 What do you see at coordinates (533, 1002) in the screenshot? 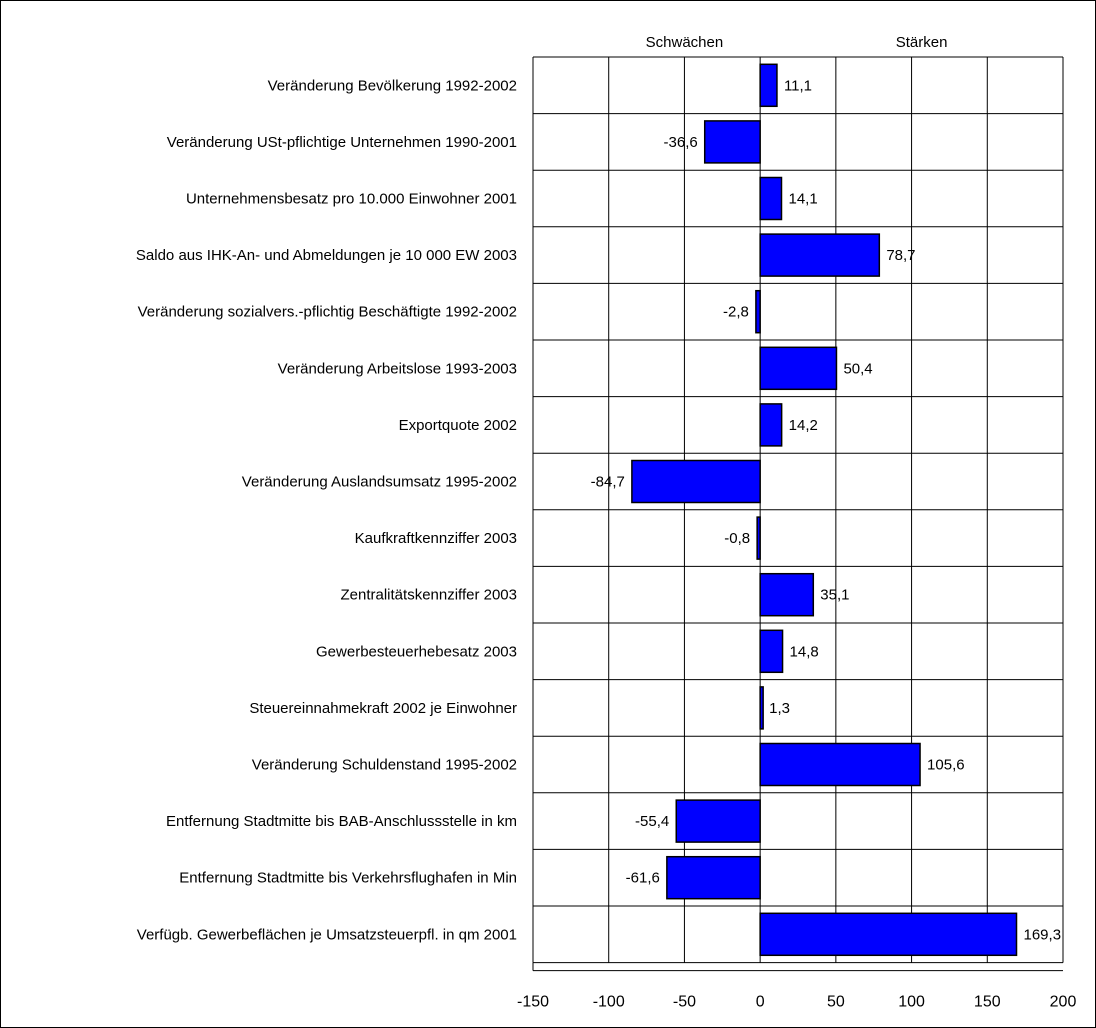
I see `tick-label: -150` at bounding box center [533, 1002].